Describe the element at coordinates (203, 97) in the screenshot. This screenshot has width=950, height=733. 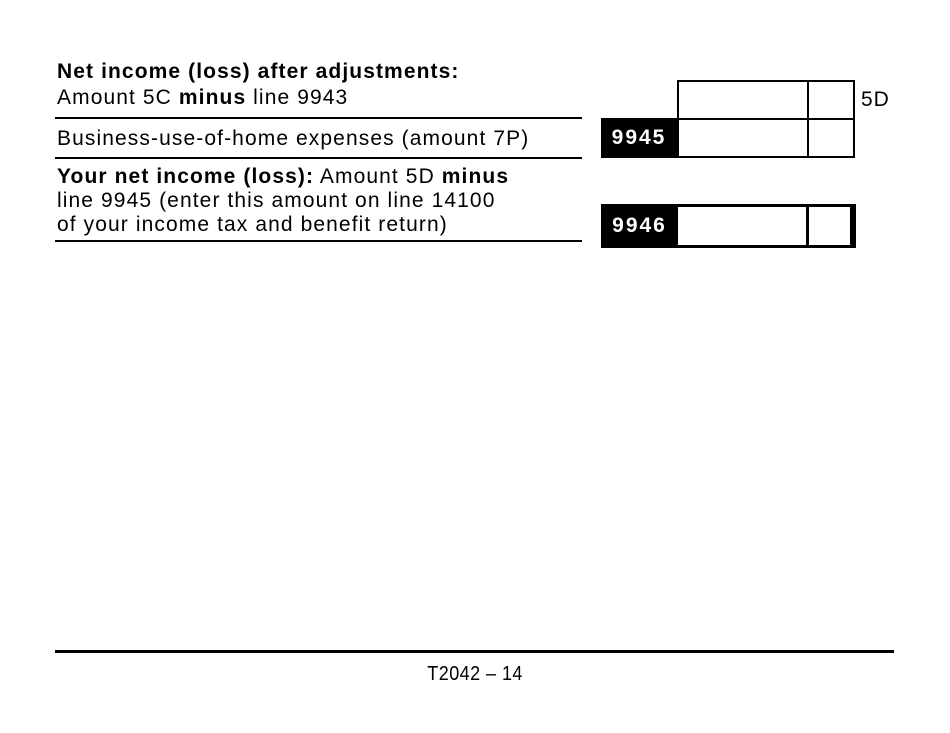
I see `net-income-after-adjustments-formula: Amount 5C minus line 9943` at that location.